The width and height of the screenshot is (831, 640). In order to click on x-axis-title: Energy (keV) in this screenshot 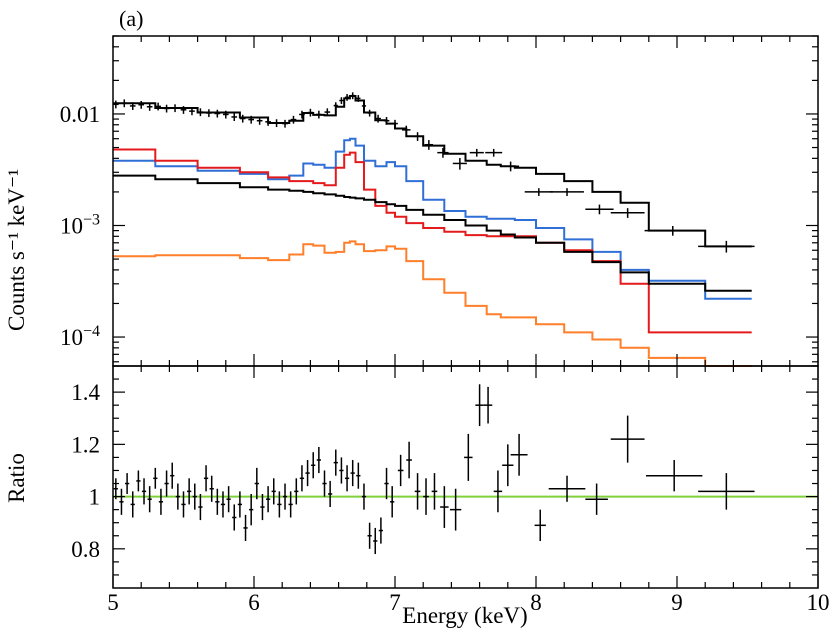, I will do `click(464, 615)`.